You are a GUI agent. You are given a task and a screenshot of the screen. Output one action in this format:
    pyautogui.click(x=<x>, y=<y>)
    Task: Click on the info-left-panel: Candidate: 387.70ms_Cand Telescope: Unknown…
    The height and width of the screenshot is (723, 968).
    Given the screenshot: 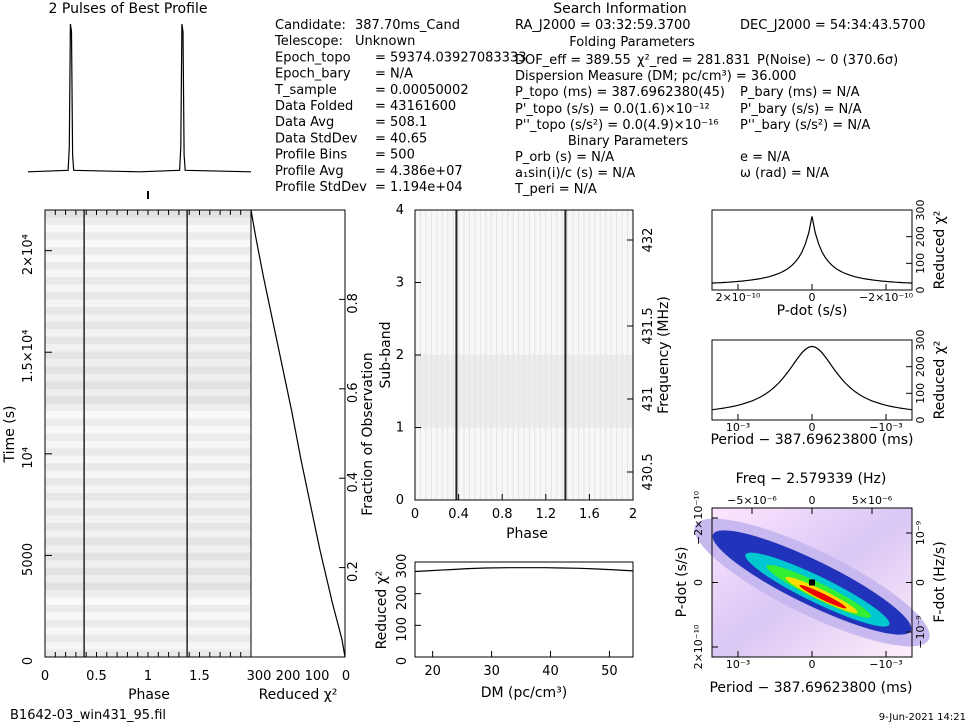 What is the action you would take?
    pyautogui.click(x=400, y=106)
    